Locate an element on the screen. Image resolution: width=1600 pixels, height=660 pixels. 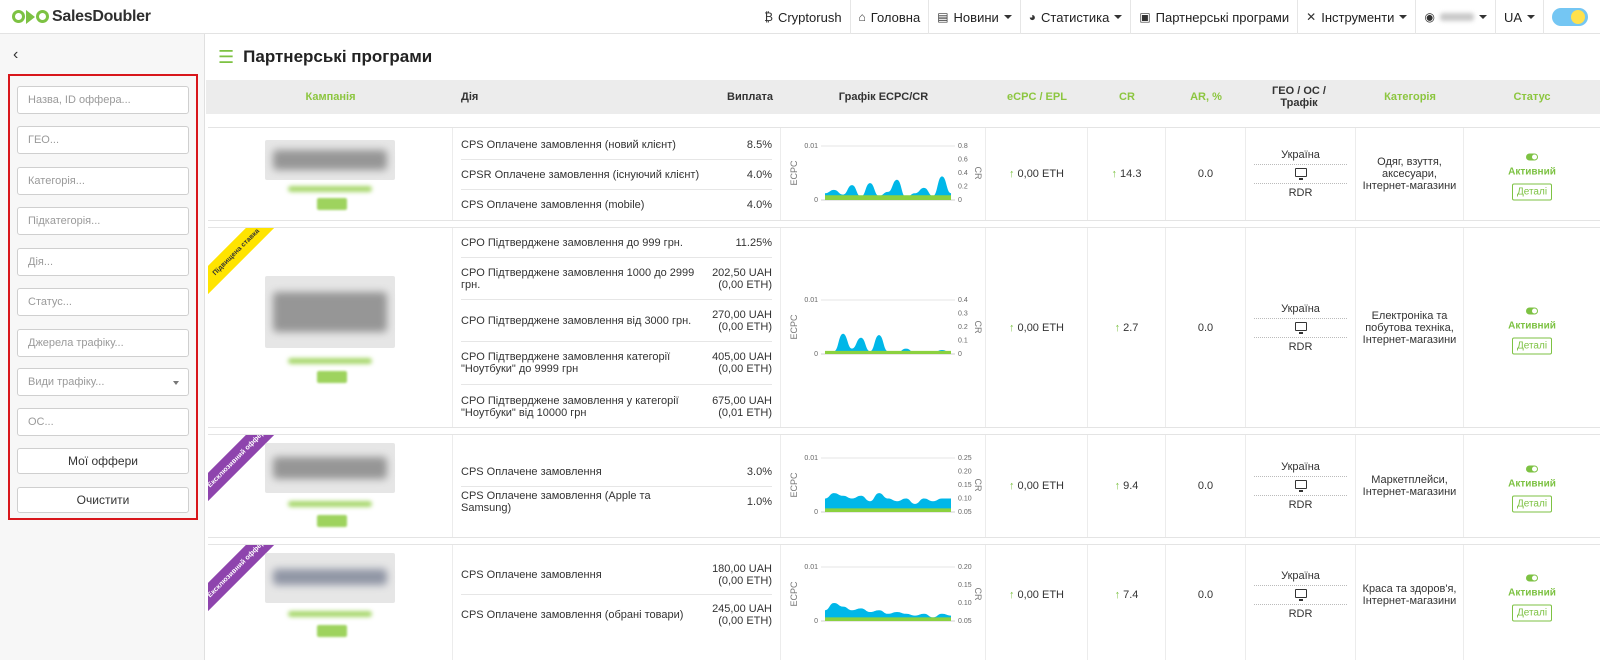
status-info: Активний Деталі is located at coordinates (1532, 595).